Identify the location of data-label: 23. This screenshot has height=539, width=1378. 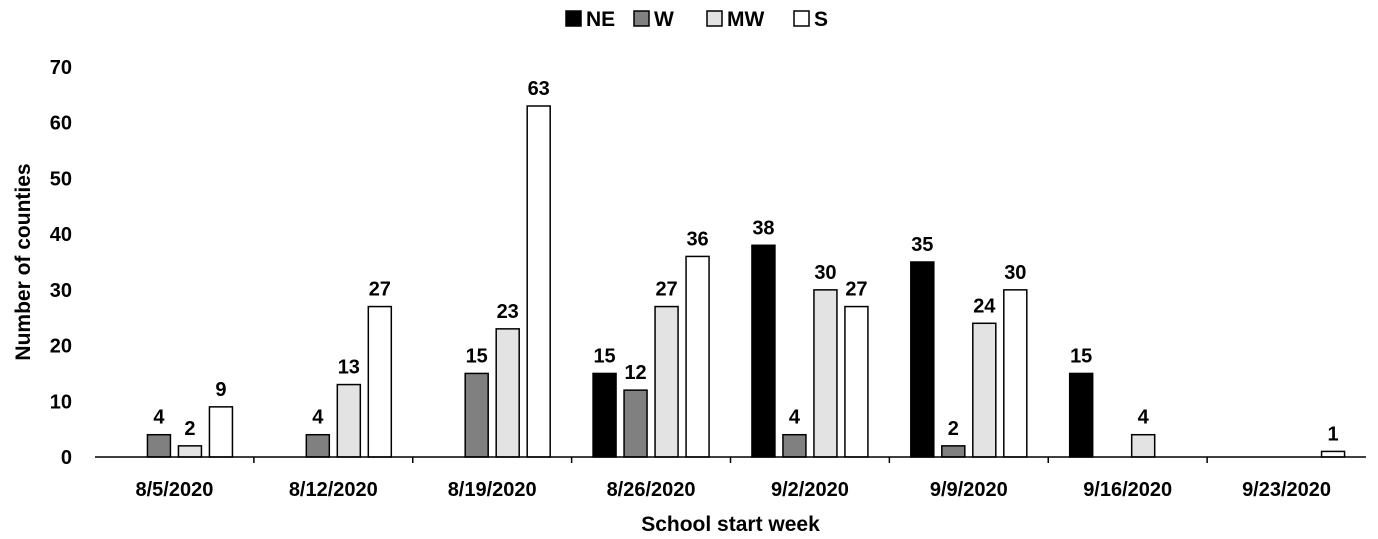
(508, 312).